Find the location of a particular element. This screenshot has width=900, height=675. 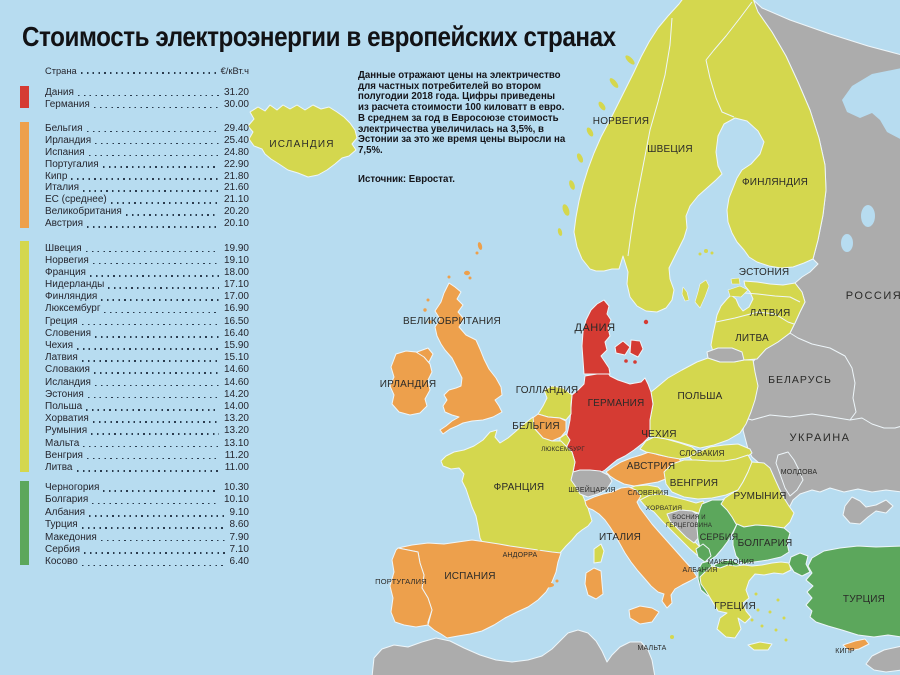

svg-text: ЛЮКСЕМБУРГ is located at coordinates (563, 450).